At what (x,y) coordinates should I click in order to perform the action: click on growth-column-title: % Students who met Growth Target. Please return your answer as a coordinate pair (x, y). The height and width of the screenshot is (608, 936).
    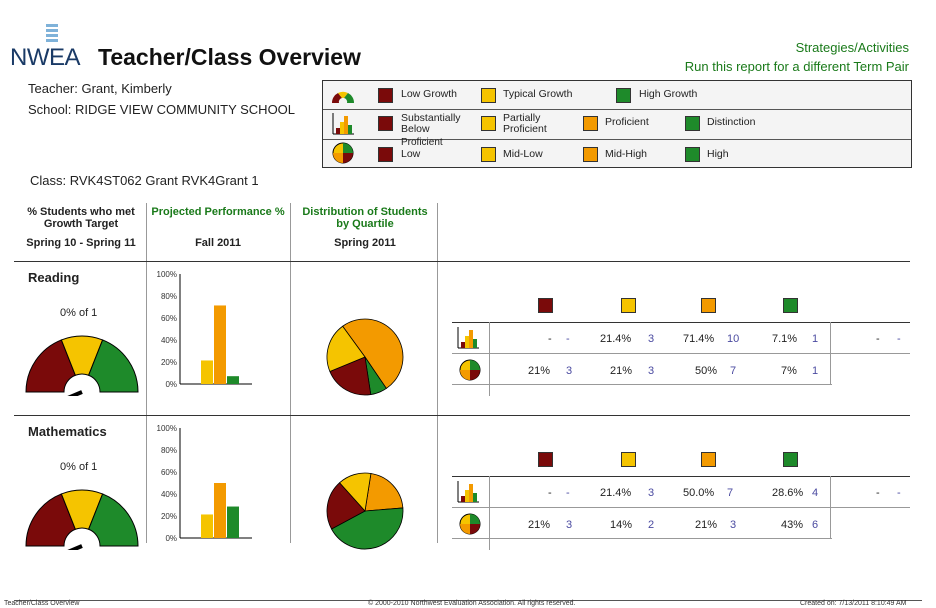
    Looking at the image, I should click on (81, 218).